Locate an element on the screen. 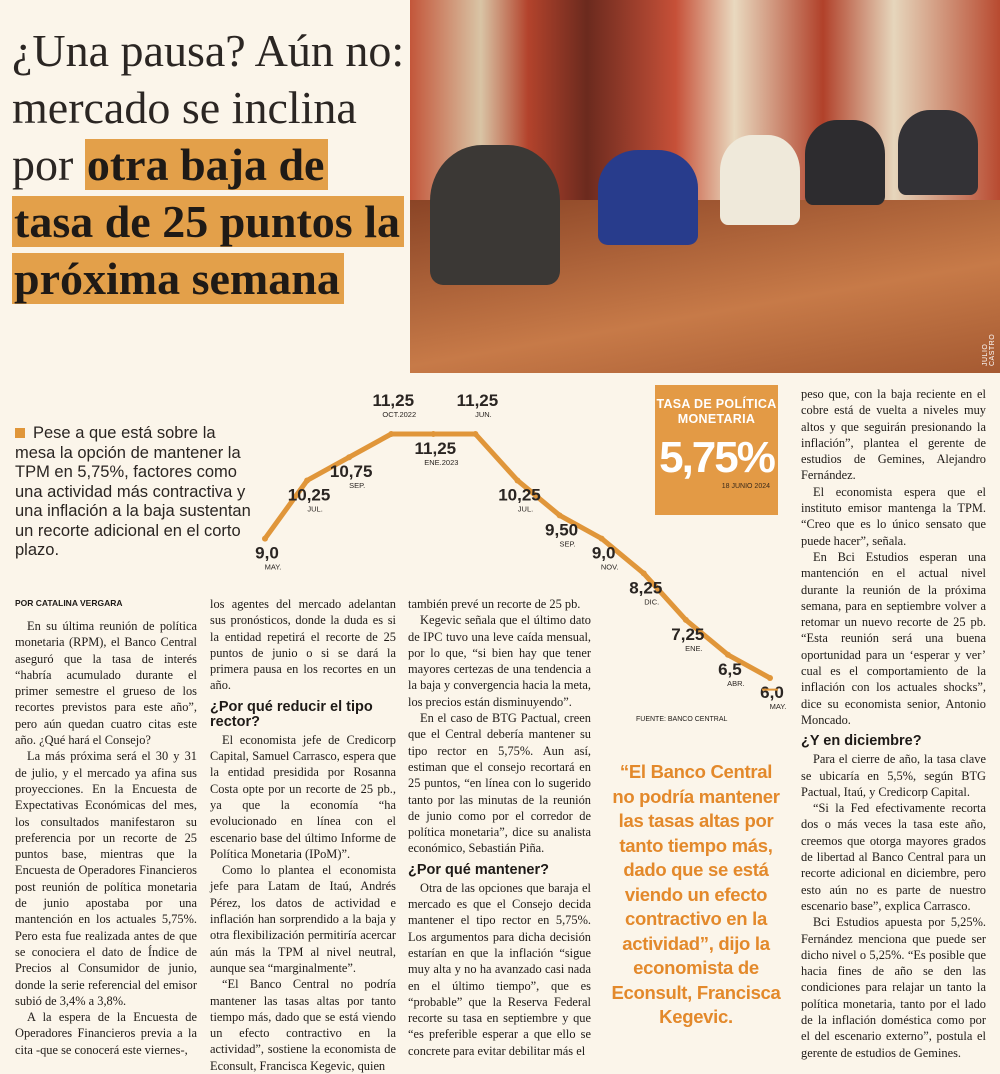 This screenshot has width=1000, height=1074. value-label: 8,25 is located at coordinates (645, 587).